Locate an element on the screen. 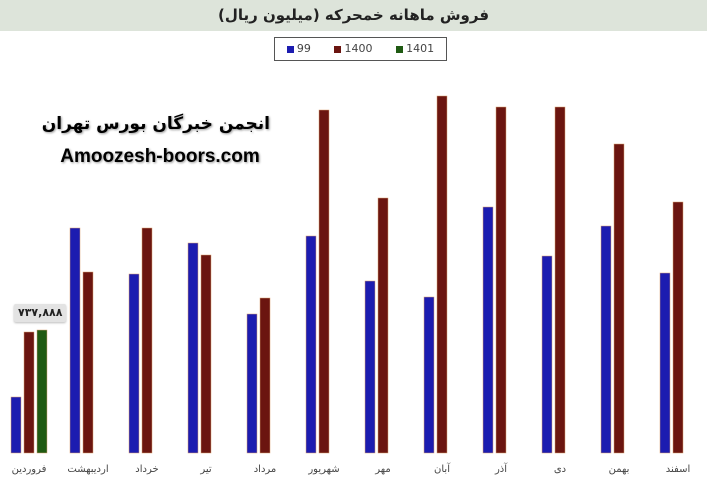 The width and height of the screenshot is (707, 482). x-tick-label: آذر is located at coordinates (501, 468).